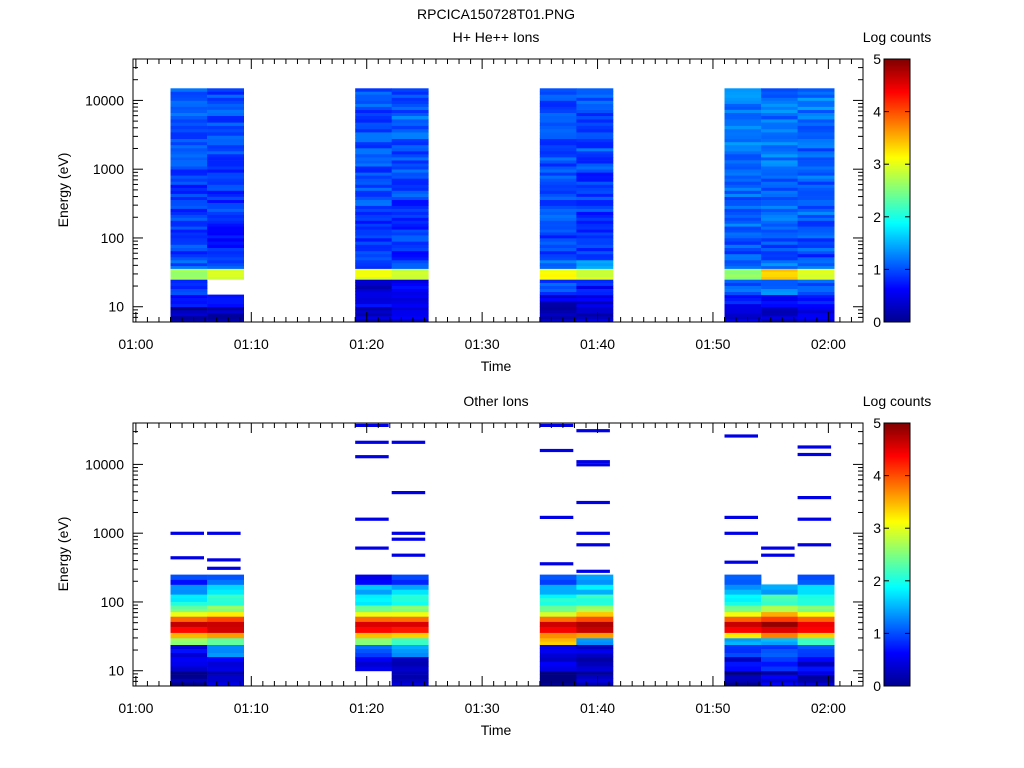  I want to click on x-tick-label: 01:00, so click(135, 708).